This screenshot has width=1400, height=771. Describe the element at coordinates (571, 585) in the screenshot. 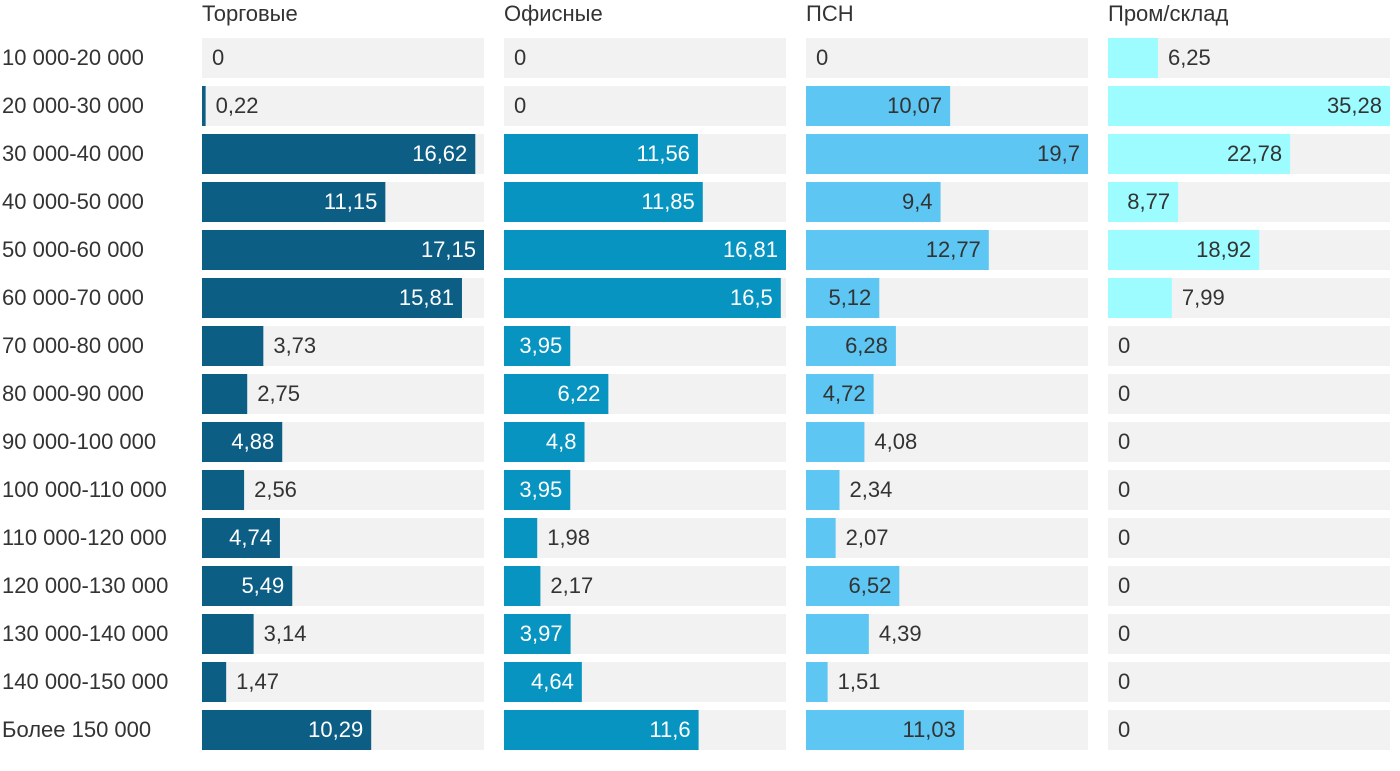

I see `value-label: 2,17` at that location.